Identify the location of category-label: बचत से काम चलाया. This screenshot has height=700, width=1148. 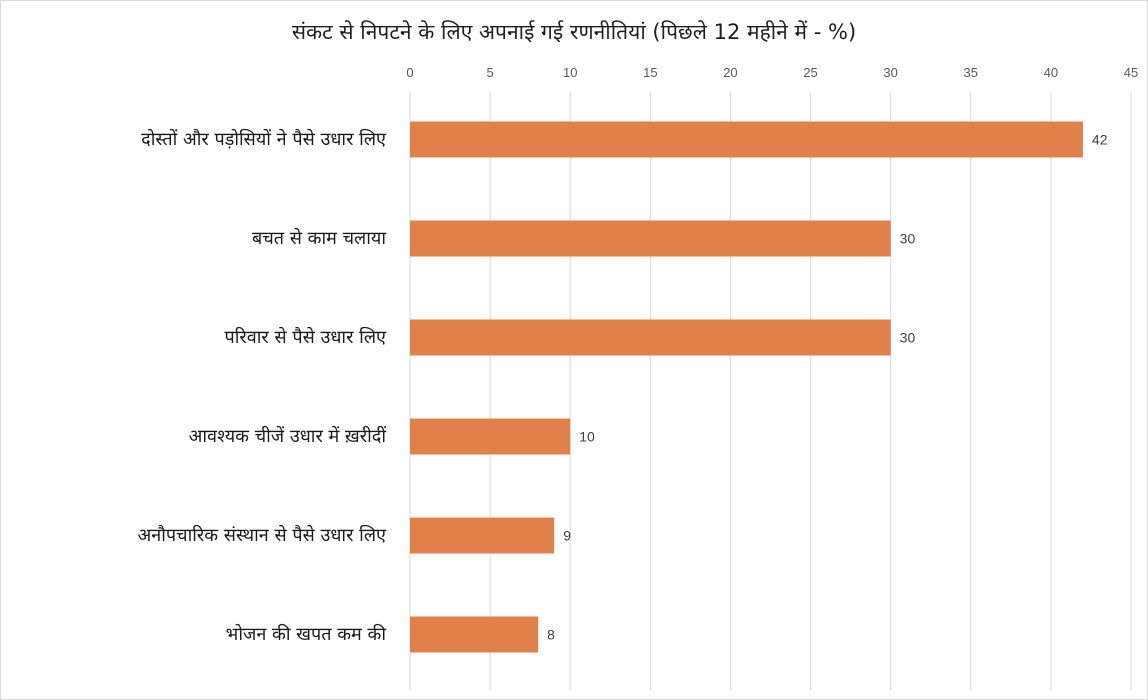
(319, 238).